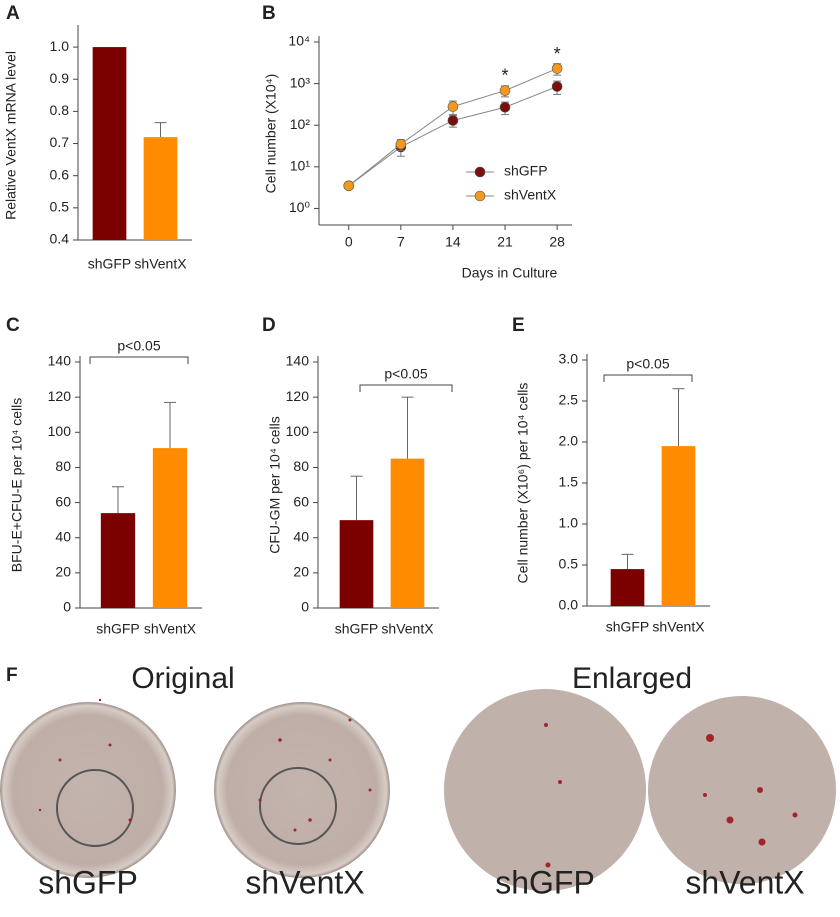  Describe the element at coordinates (60, 174) in the screenshot. I see `y-tick-label: 0.6` at that location.